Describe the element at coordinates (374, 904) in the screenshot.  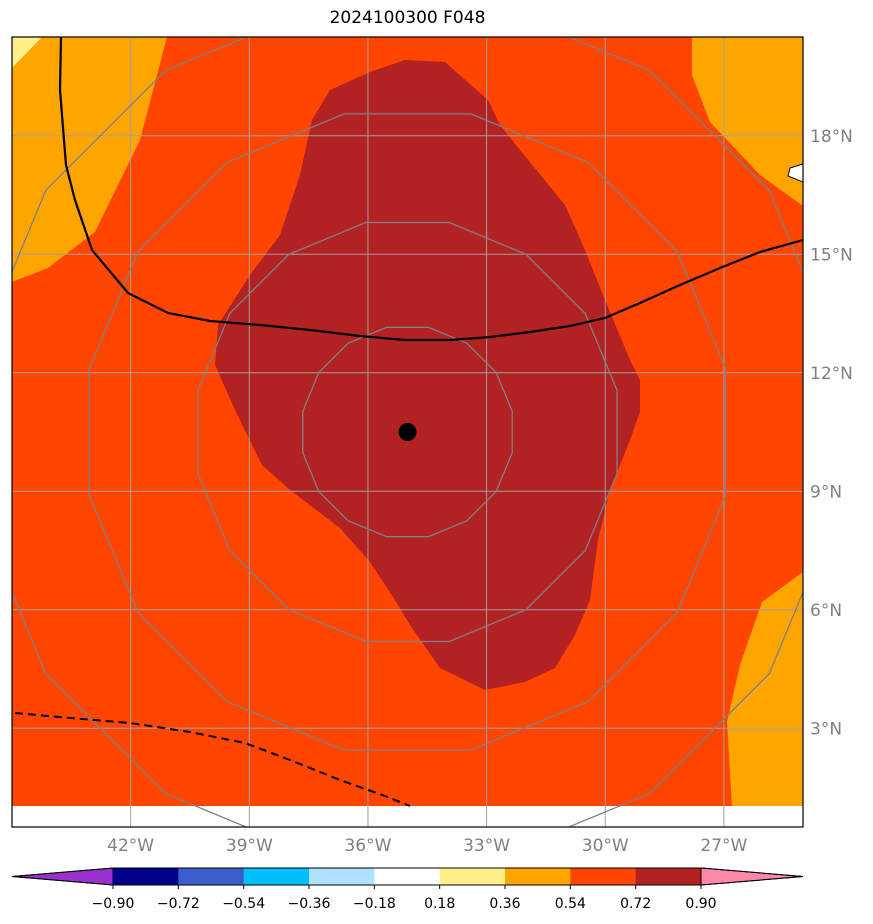
I see `colorbar-tick-label: −0.18` at that location.